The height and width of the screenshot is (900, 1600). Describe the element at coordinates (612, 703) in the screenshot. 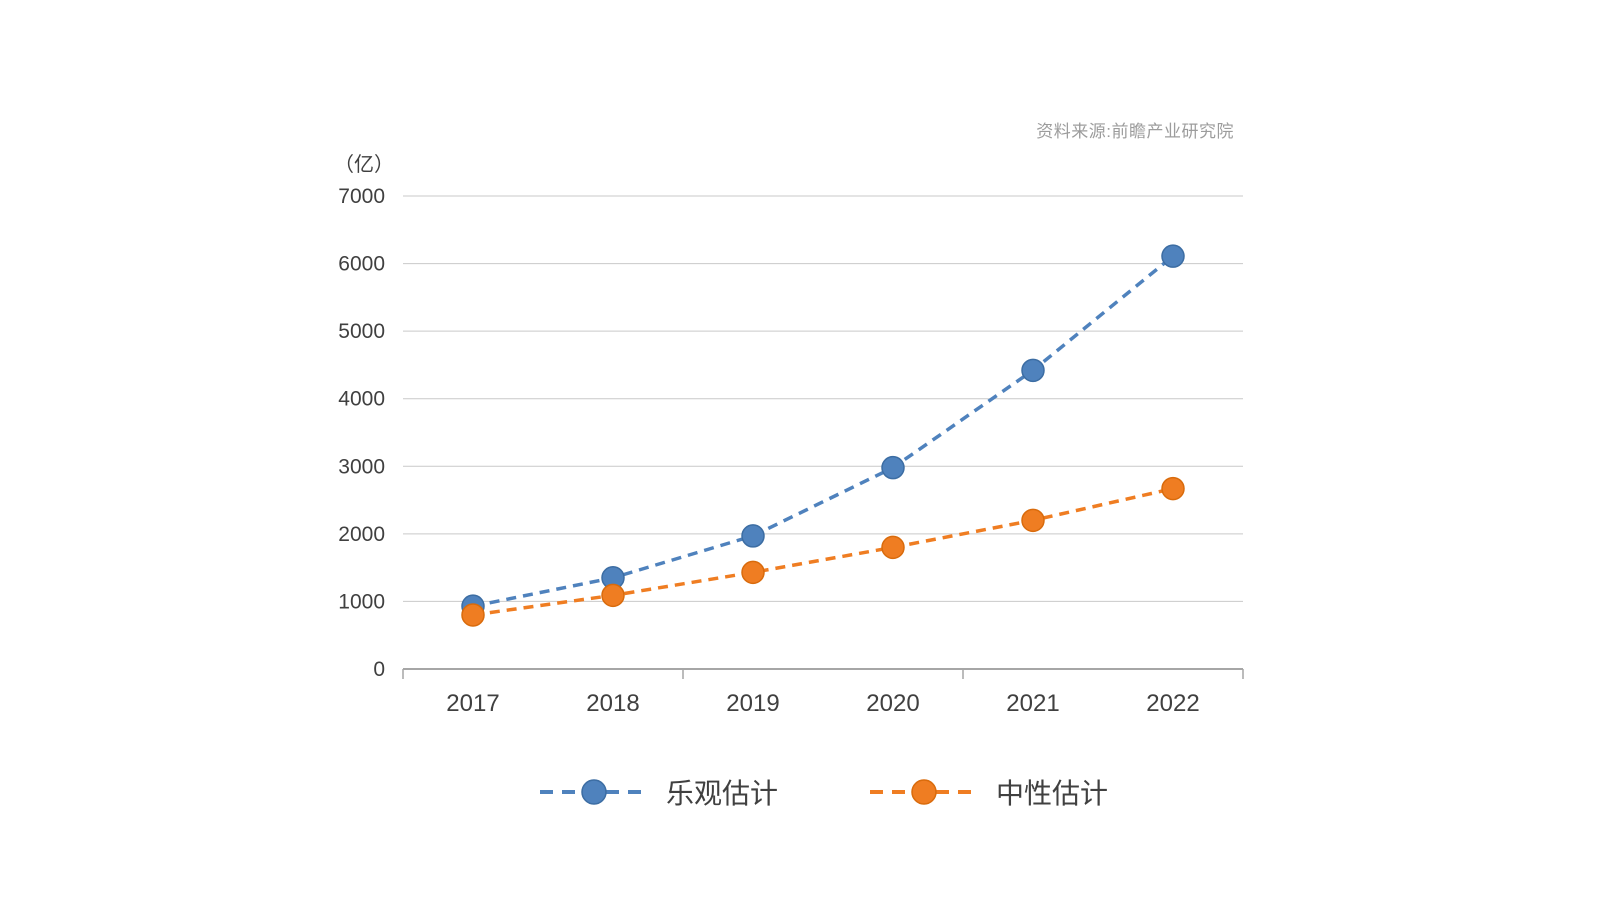

I see `x-tick-label: 2018` at that location.